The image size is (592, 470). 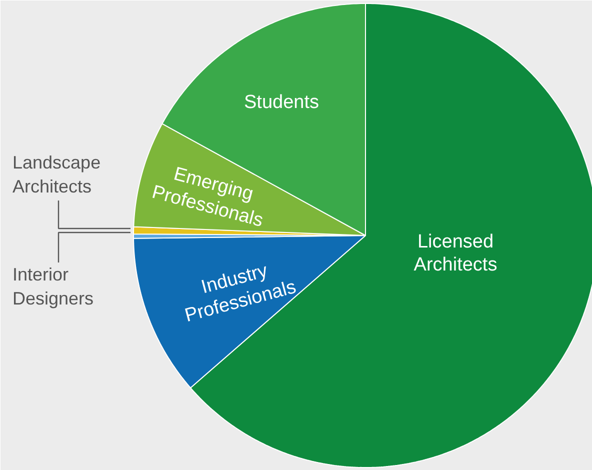 What do you see at coordinates (281, 102) in the screenshot?
I see `slice-label: Students` at bounding box center [281, 102].